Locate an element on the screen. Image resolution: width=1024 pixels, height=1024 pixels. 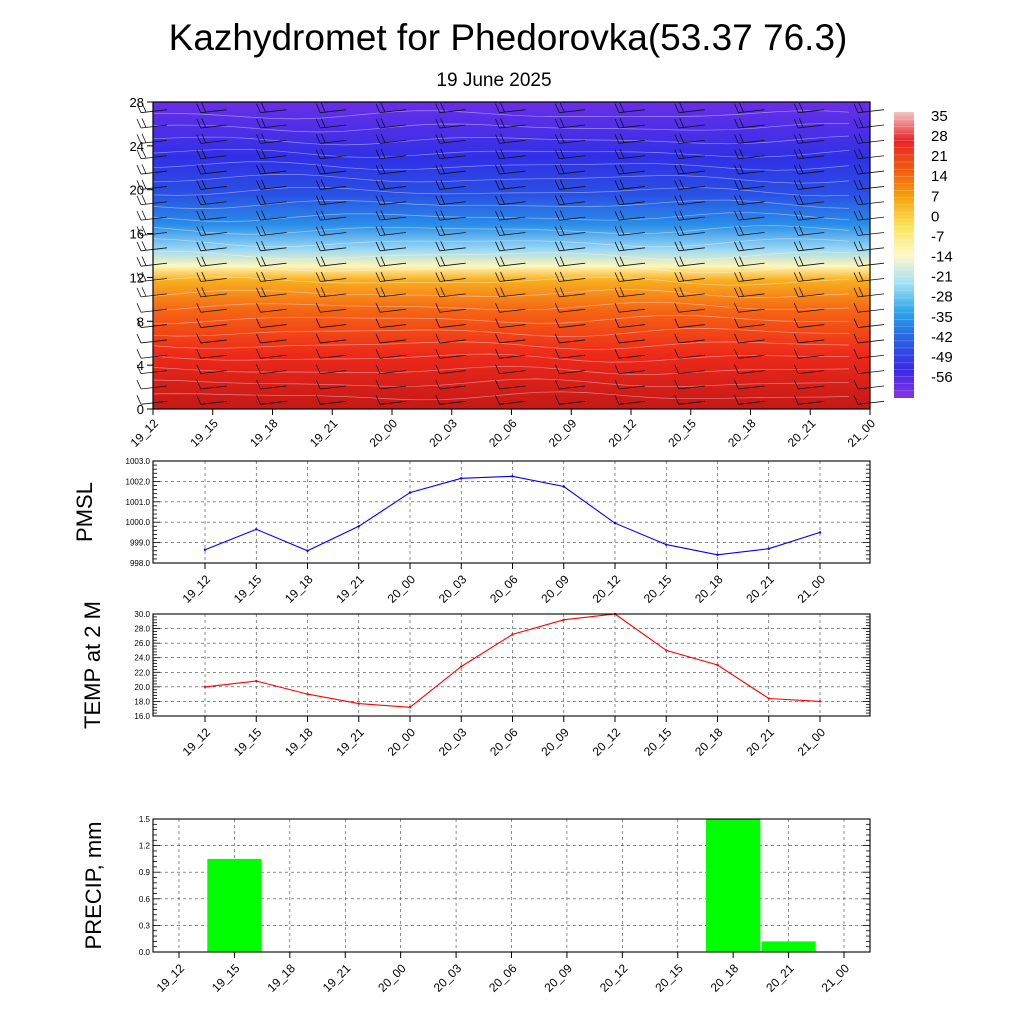
contour-line is located at coordinates (501, 179).